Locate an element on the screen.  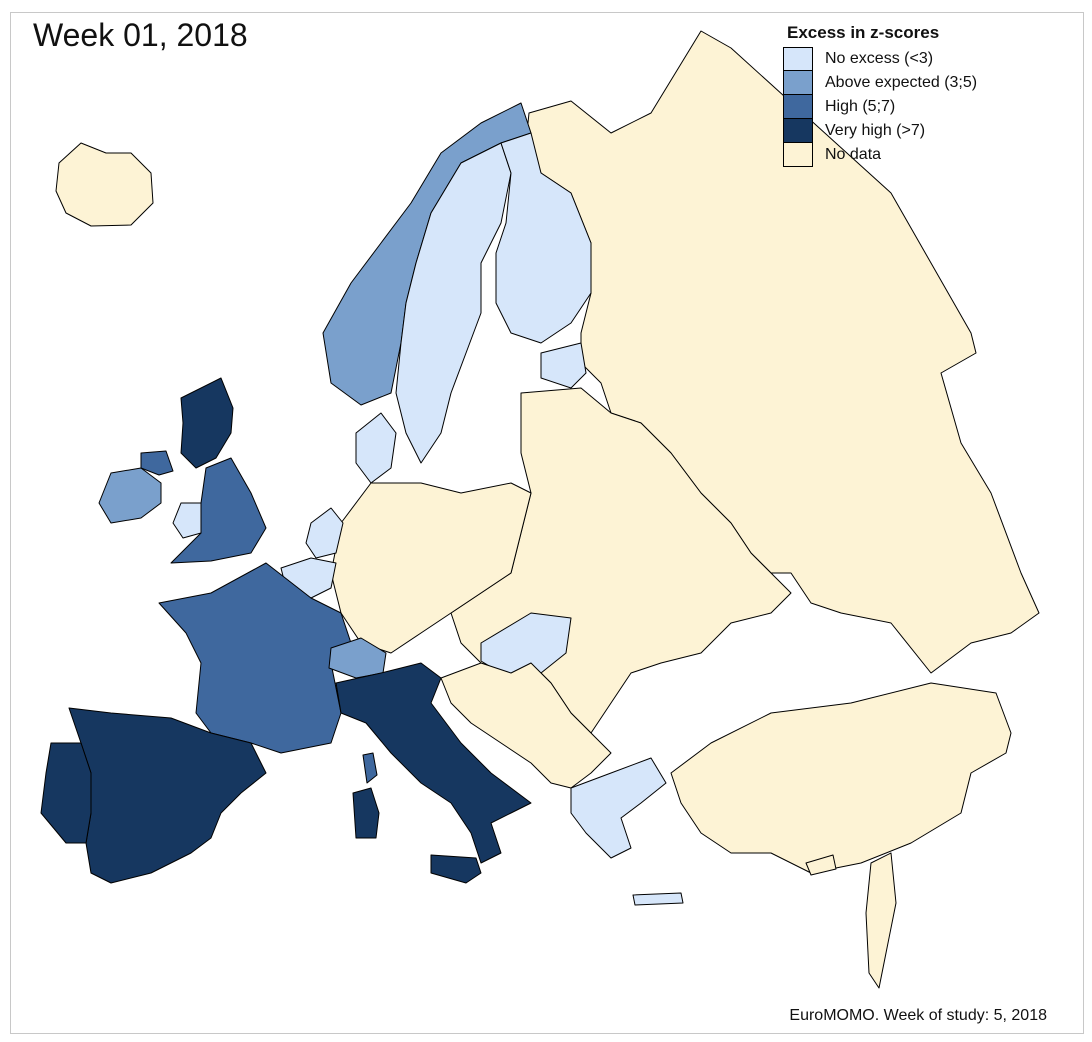
region-sweden is located at coordinates (453, 303).